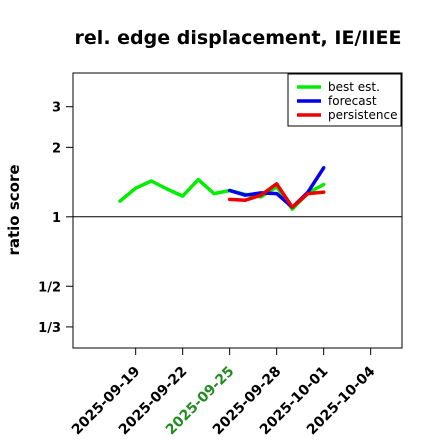 This screenshot has height=440, width=440. What do you see at coordinates (276, 195) in the screenshot?
I see `series-line-persistence` at bounding box center [276, 195].